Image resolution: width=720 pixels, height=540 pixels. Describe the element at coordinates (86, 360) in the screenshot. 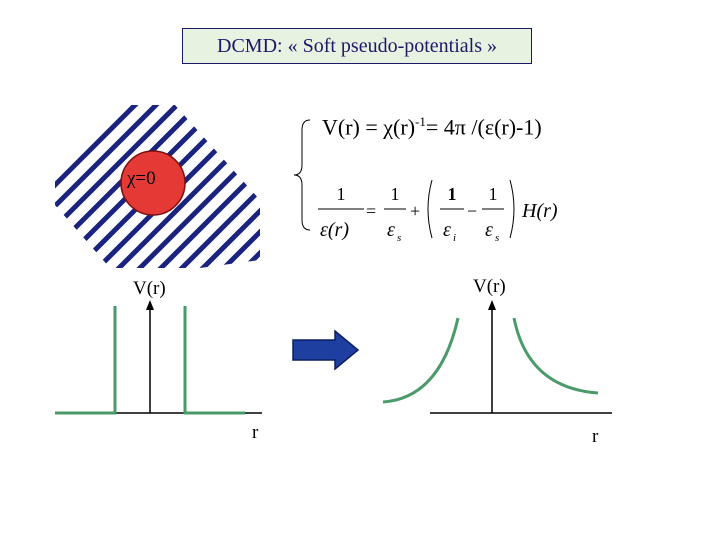

I see `left-potential-wall-left` at that location.